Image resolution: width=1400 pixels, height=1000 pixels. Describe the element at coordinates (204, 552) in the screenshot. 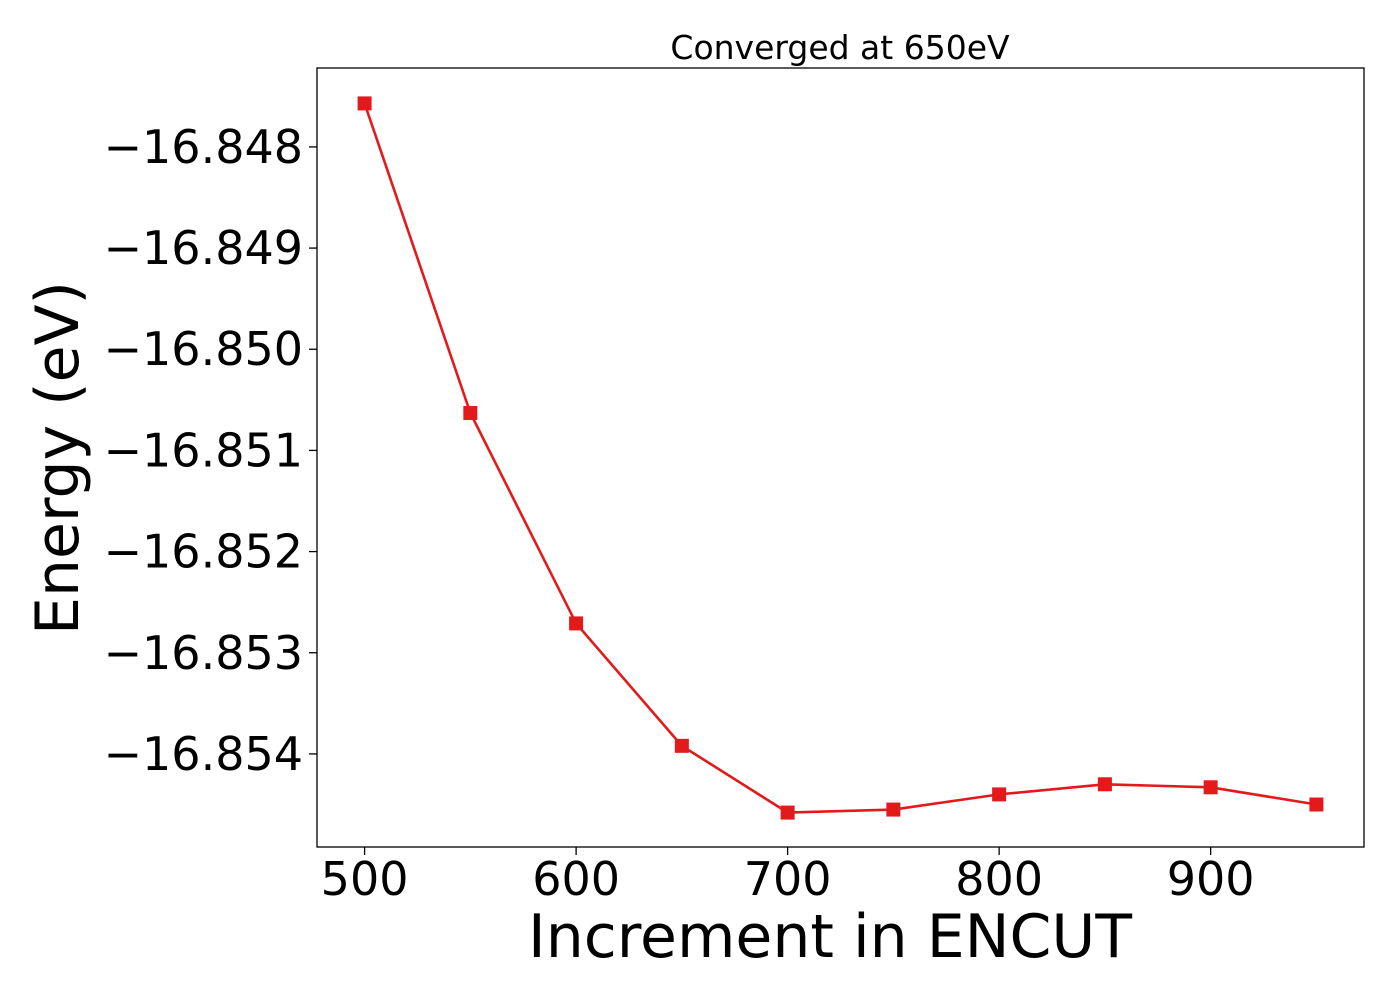

I see `y-tick-label: −16.852` at that location.